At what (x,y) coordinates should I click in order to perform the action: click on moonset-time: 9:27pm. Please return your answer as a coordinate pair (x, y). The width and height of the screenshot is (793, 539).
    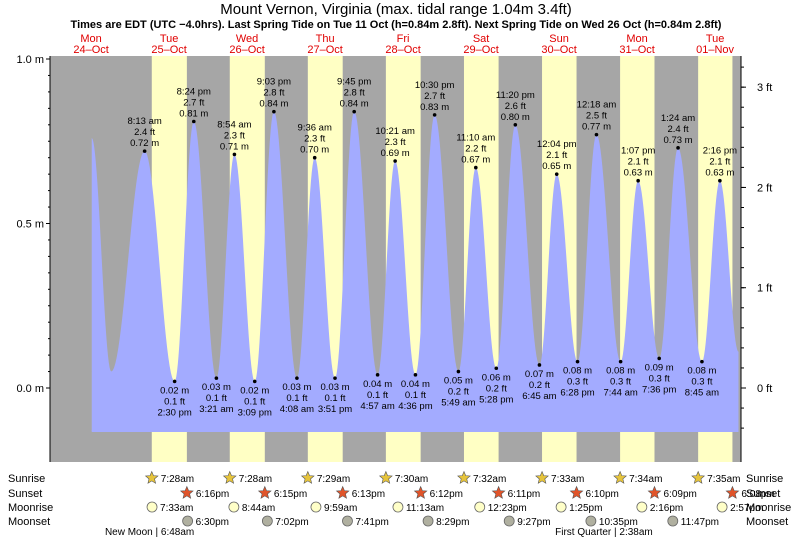
    Looking at the image, I should click on (533, 522).